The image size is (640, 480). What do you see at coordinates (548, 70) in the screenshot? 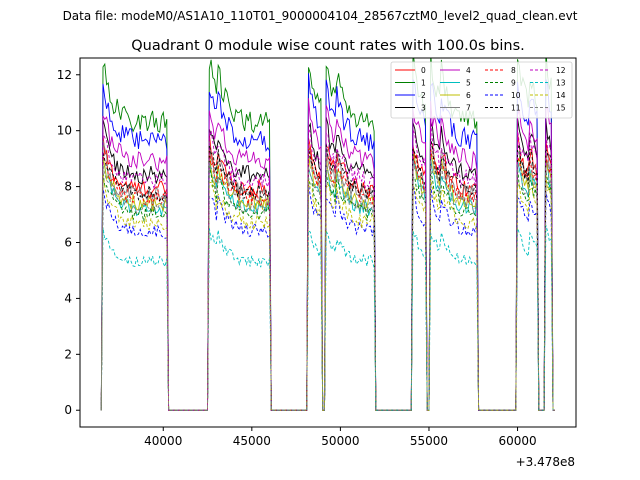
I see `legend-item: 12` at bounding box center [548, 70].